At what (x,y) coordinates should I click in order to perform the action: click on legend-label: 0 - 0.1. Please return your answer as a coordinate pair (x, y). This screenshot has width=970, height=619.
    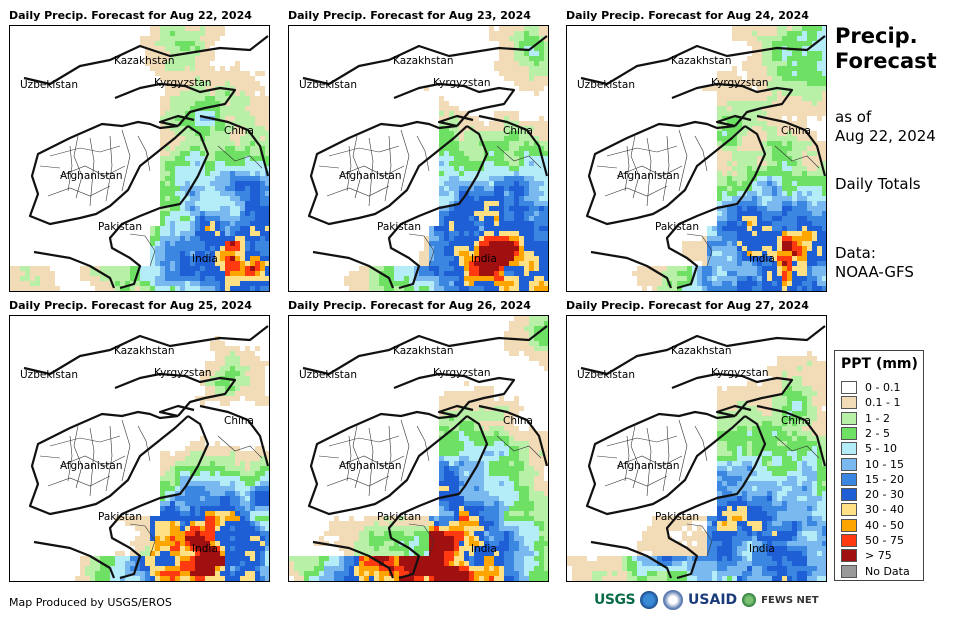
    Looking at the image, I should click on (883, 387).